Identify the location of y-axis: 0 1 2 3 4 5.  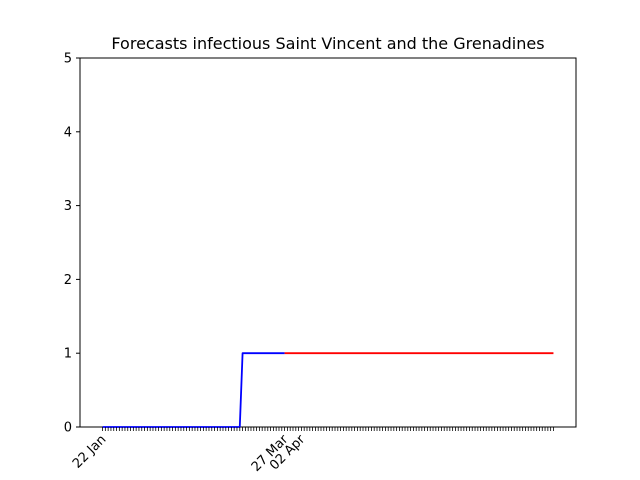
(72, 244).